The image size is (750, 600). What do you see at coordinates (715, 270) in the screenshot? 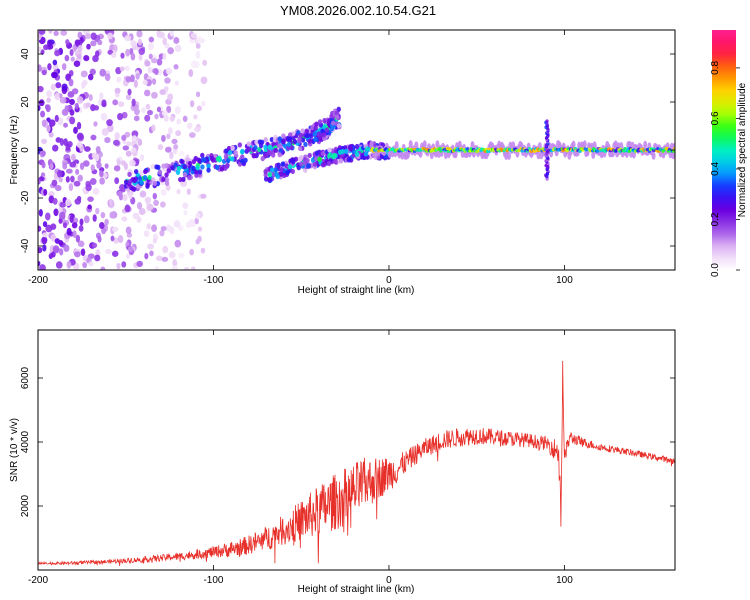
I see `colorbar-tick-label: 0.0` at bounding box center [715, 270].